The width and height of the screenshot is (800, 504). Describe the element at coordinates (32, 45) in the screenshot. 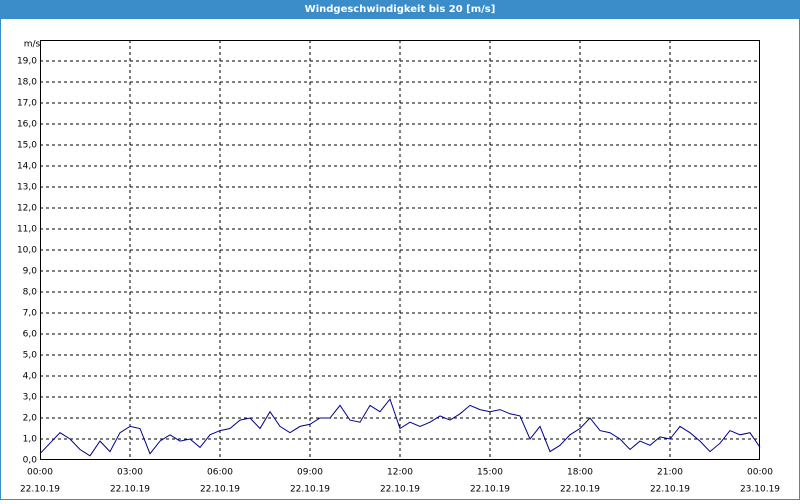

I see `y-unit: m/s` at that location.